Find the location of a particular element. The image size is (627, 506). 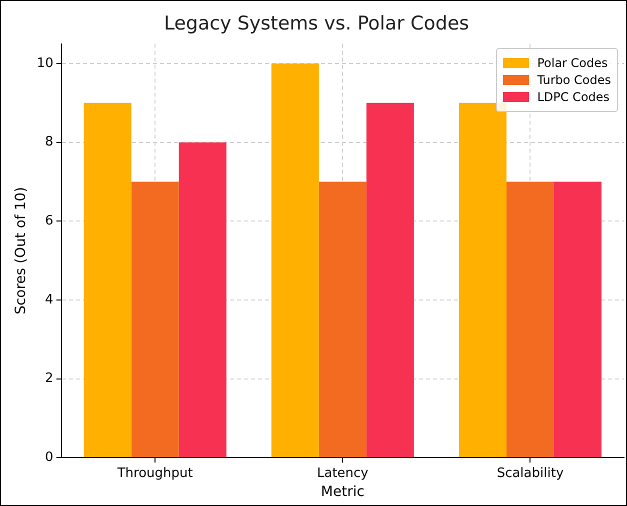

x-tick-label: Scalability is located at coordinates (530, 473).